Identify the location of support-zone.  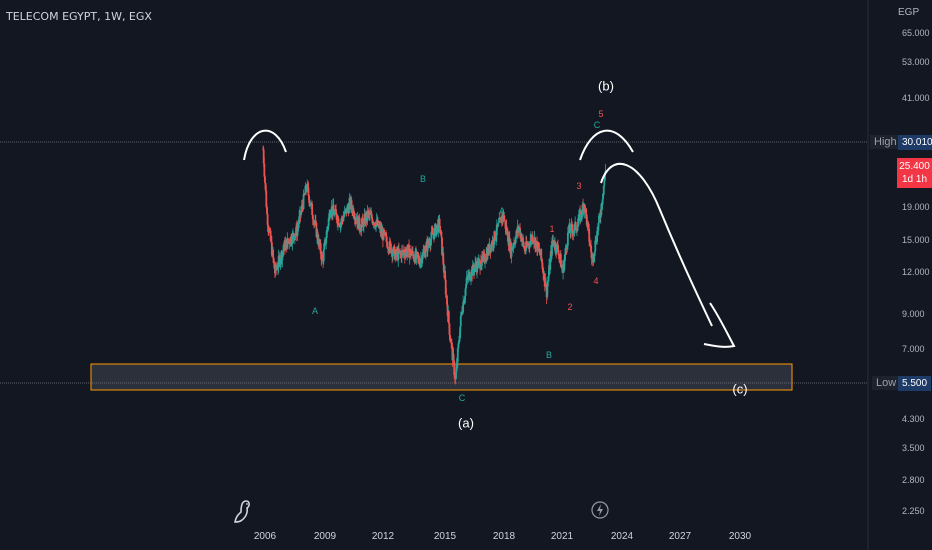
(441, 377).